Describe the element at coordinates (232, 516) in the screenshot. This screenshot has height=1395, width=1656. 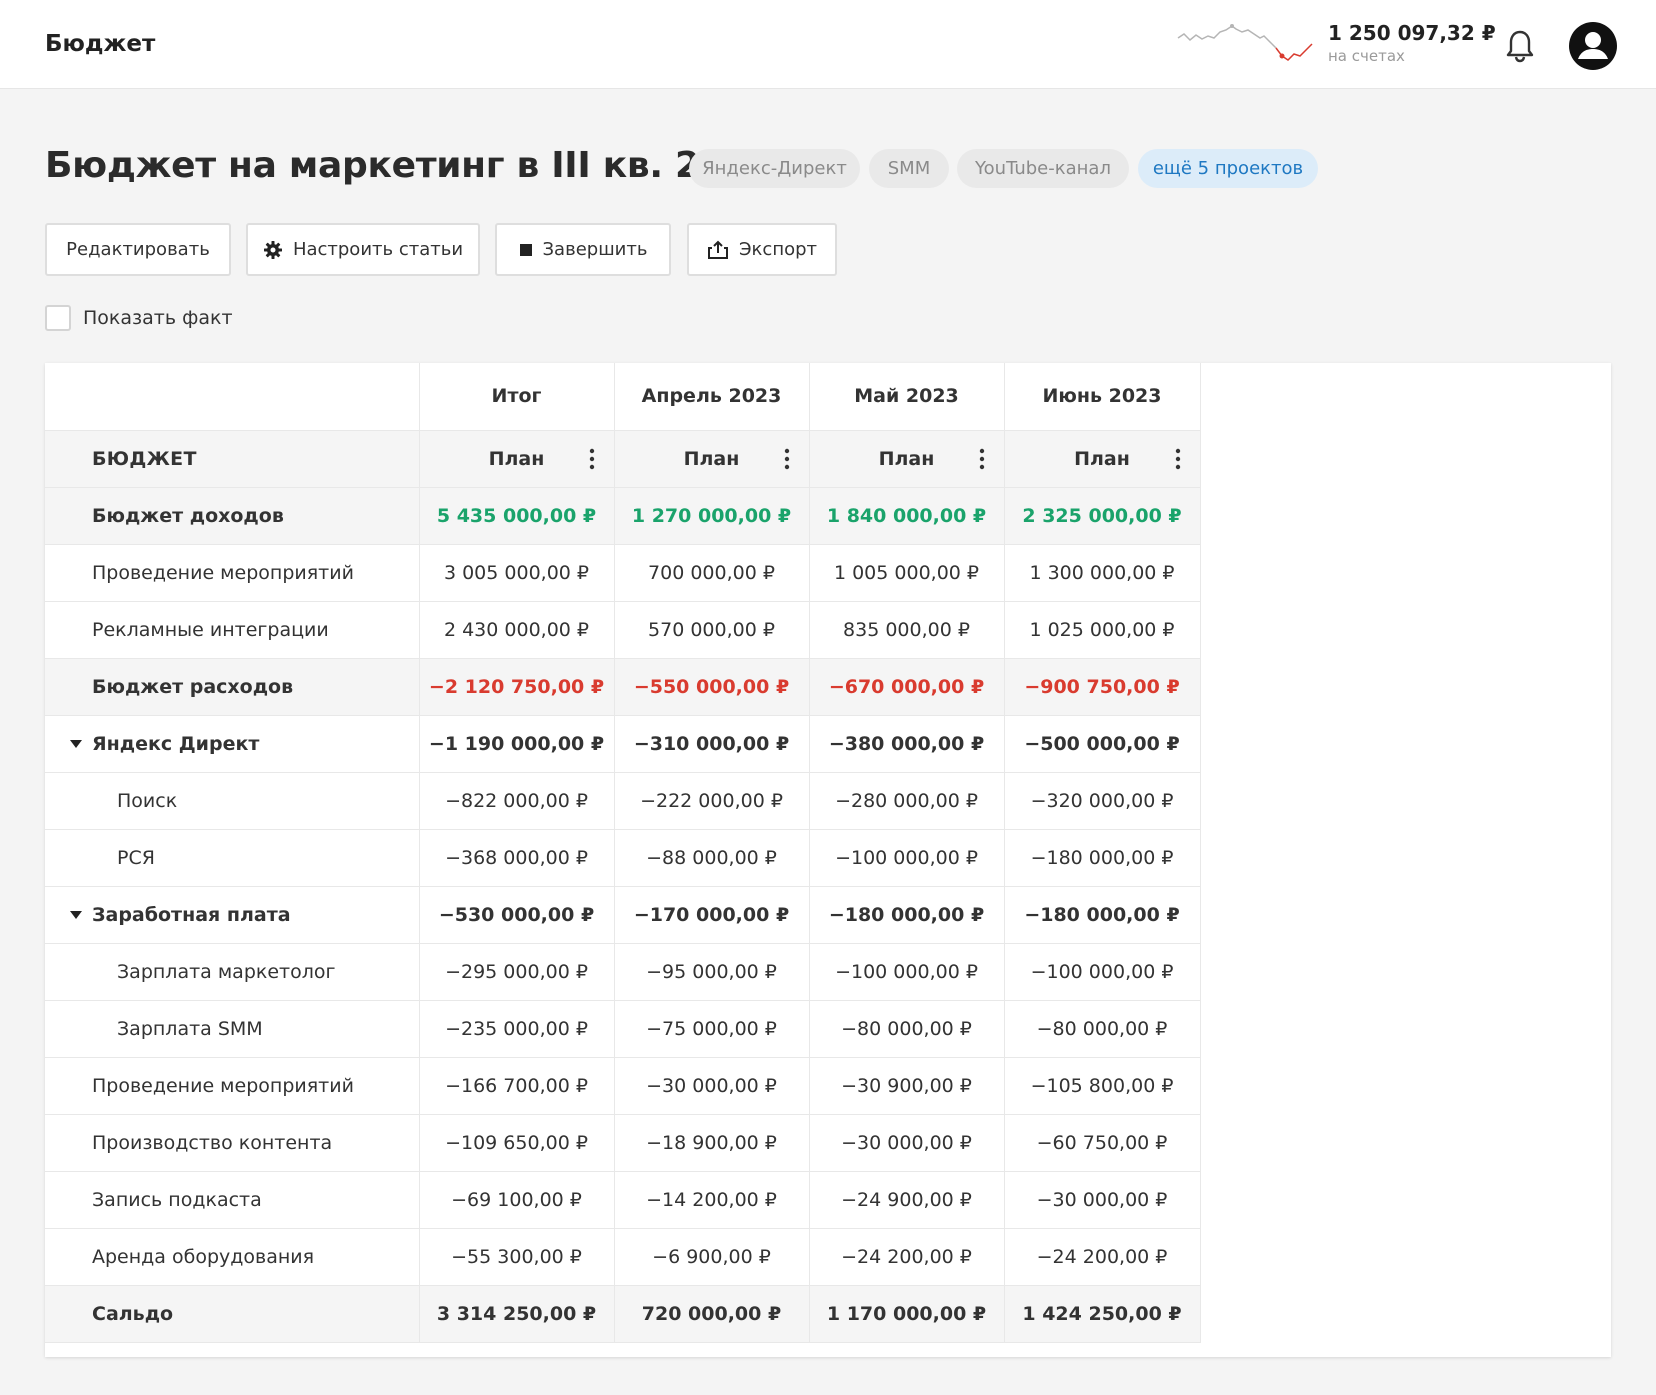
I see `row-label: Бюджет доходов` at that location.